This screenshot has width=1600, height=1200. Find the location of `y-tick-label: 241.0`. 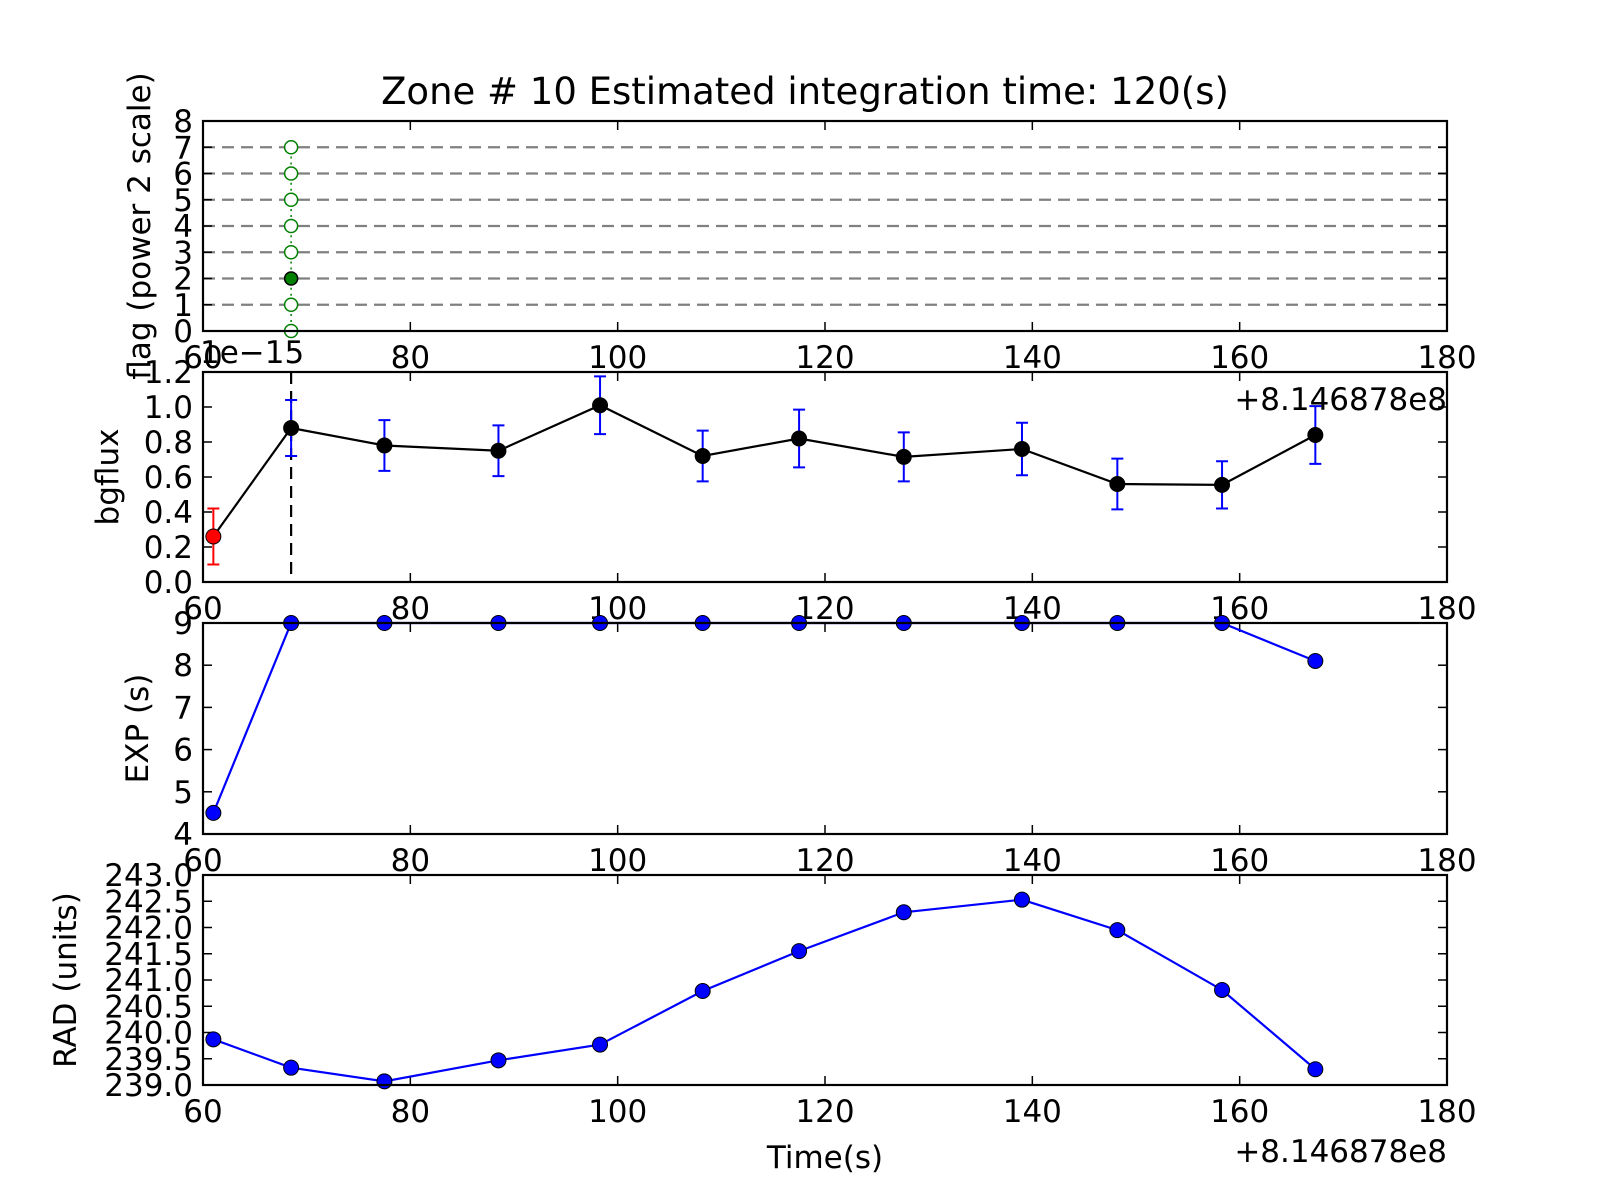

y-tick-label: 241.0 is located at coordinates (148, 981).